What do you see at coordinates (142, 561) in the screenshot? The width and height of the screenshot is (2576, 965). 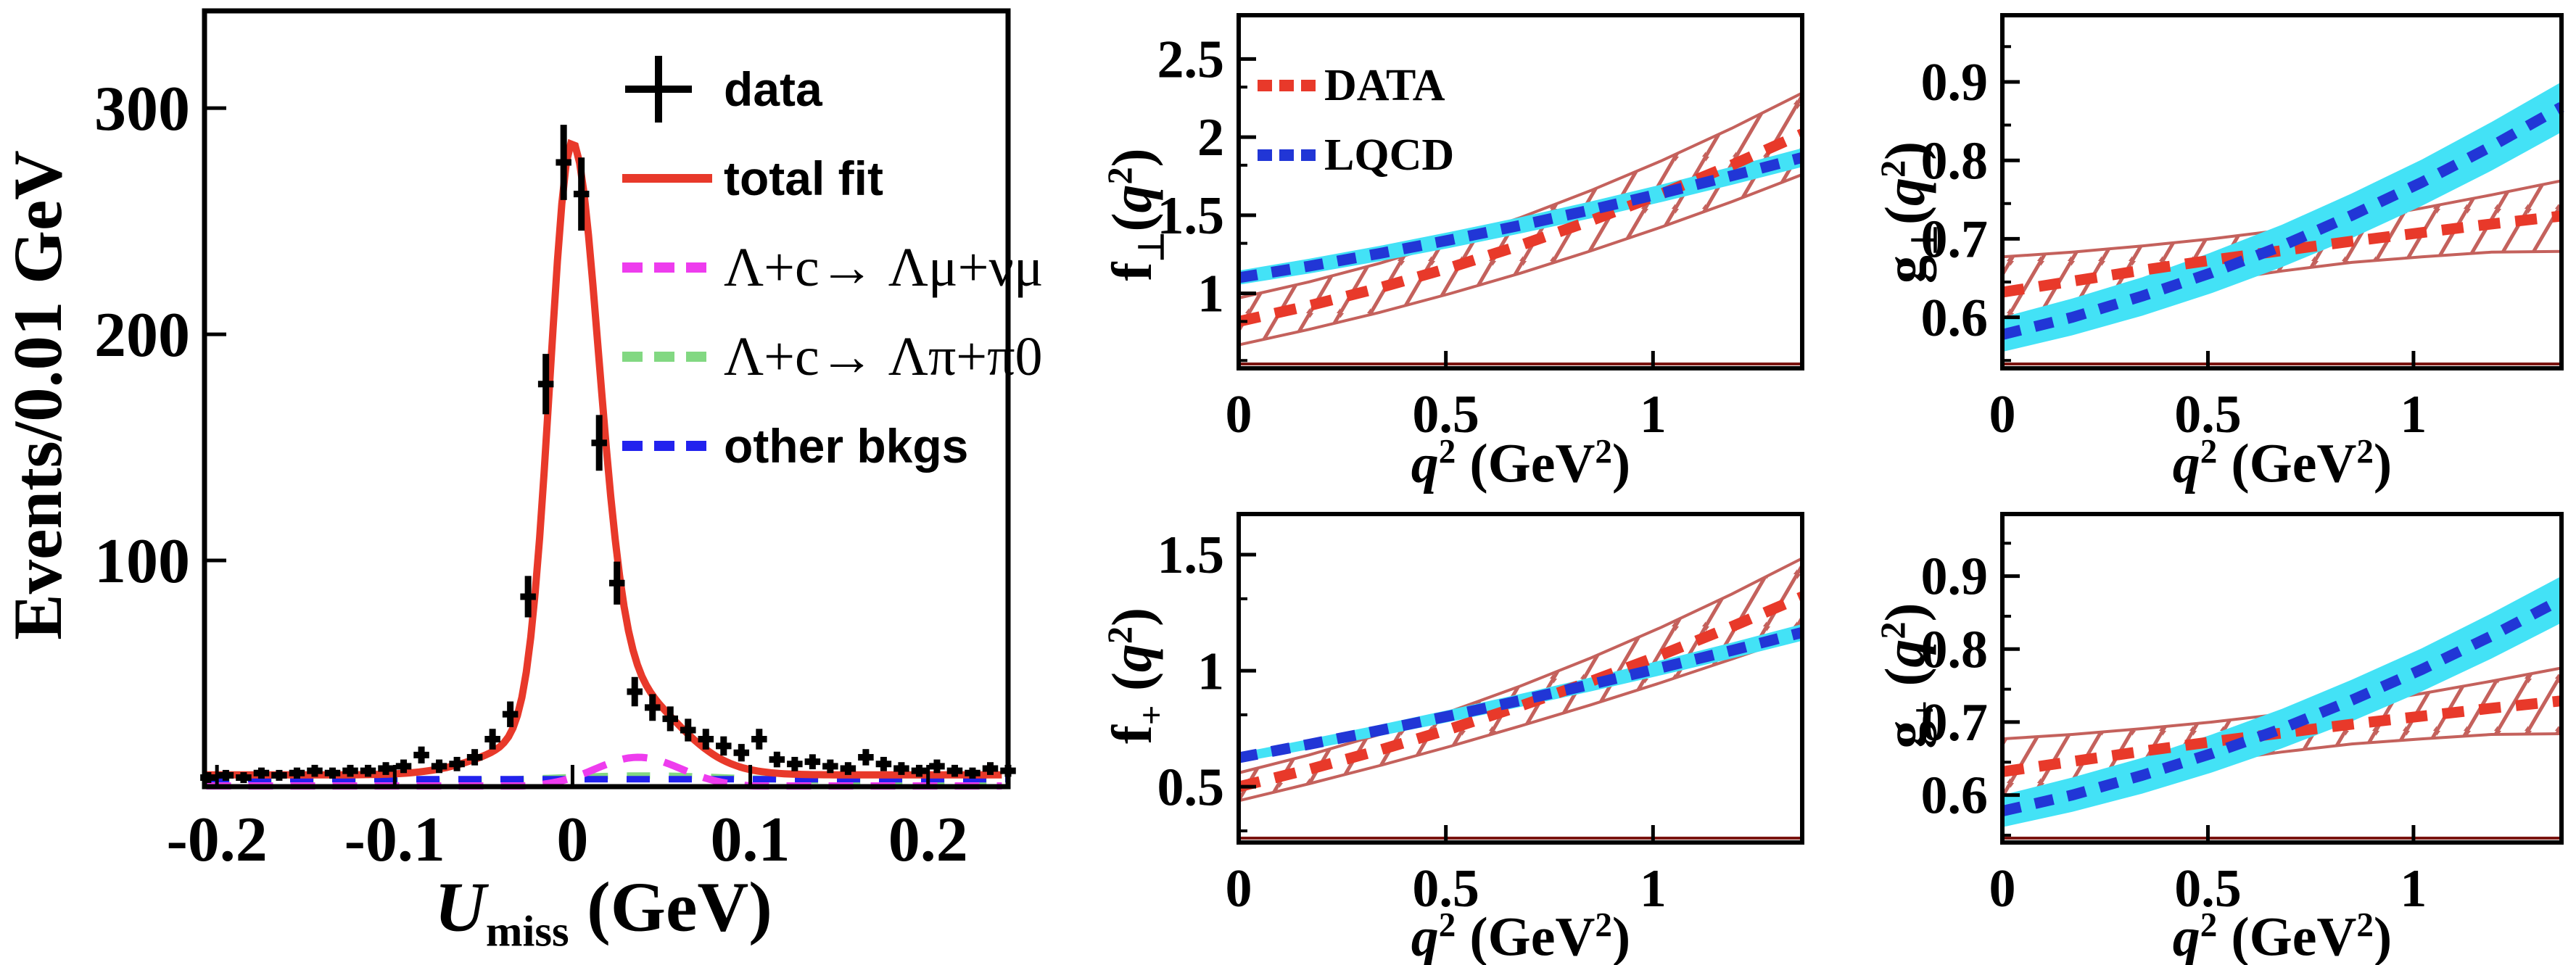 I see `svg-text: 100` at bounding box center [142, 561].